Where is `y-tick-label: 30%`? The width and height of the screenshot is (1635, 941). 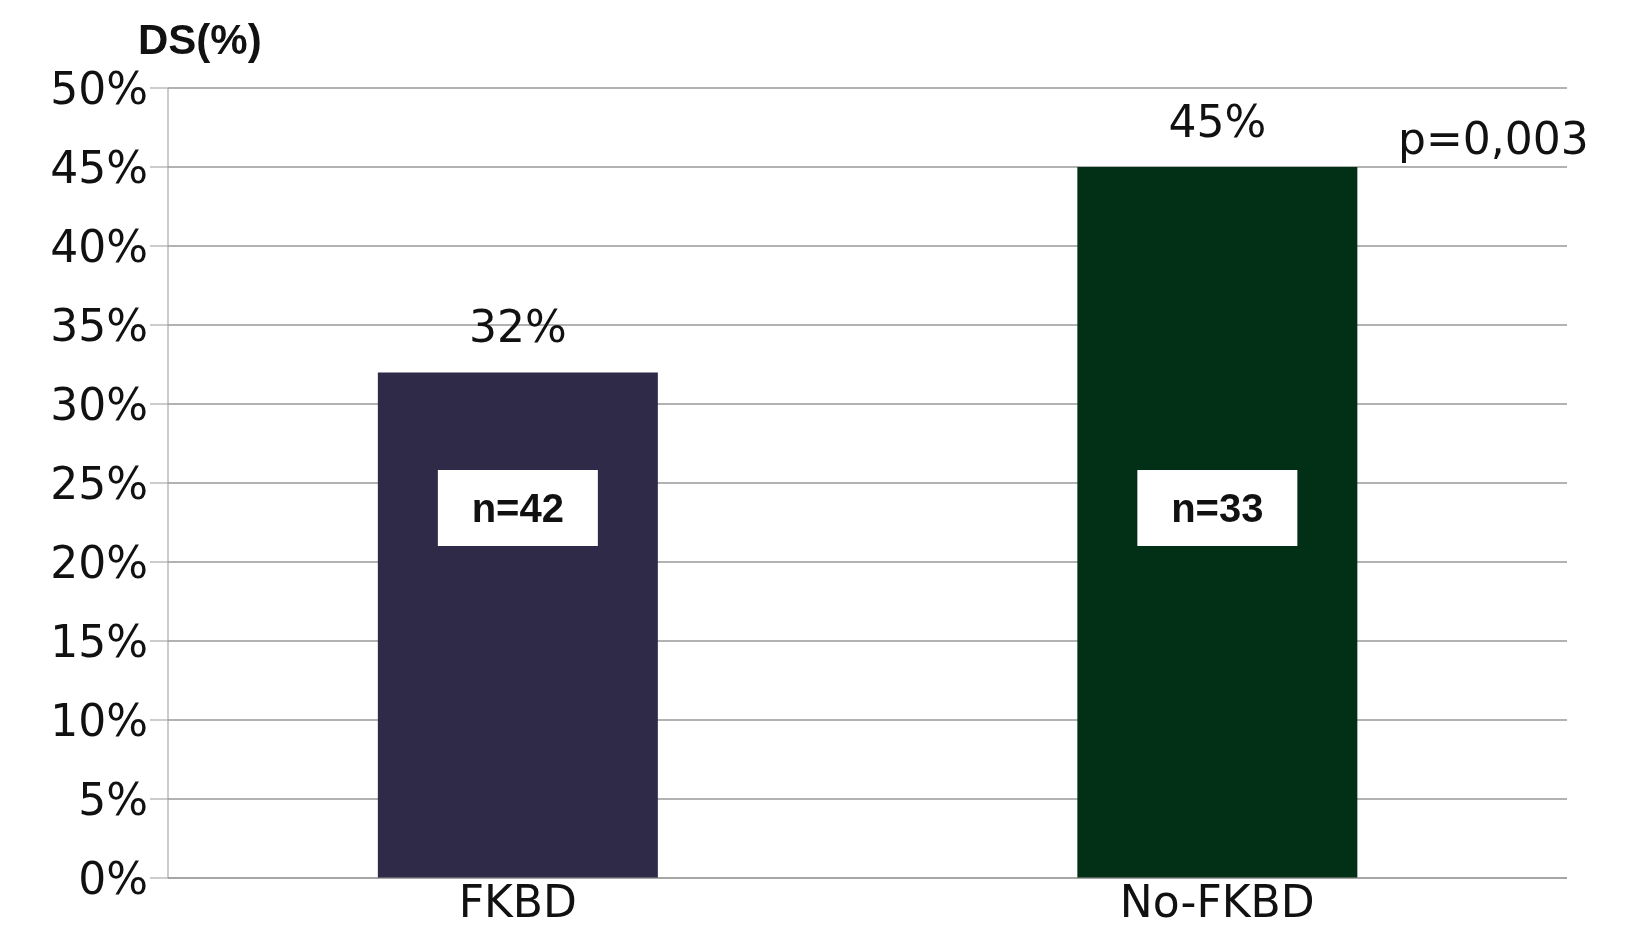 y-tick-label: 30% is located at coordinates (99, 404).